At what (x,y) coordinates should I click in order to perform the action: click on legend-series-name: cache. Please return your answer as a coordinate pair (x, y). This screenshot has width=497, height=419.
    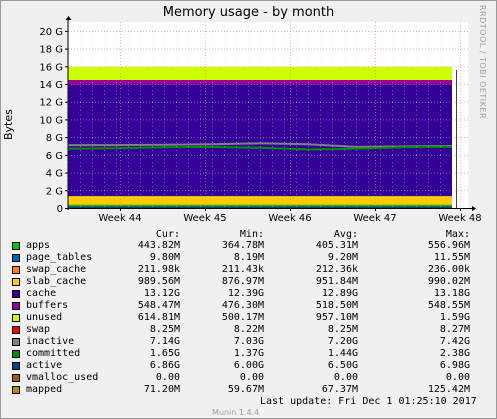
    Looking at the image, I should click on (41, 293).